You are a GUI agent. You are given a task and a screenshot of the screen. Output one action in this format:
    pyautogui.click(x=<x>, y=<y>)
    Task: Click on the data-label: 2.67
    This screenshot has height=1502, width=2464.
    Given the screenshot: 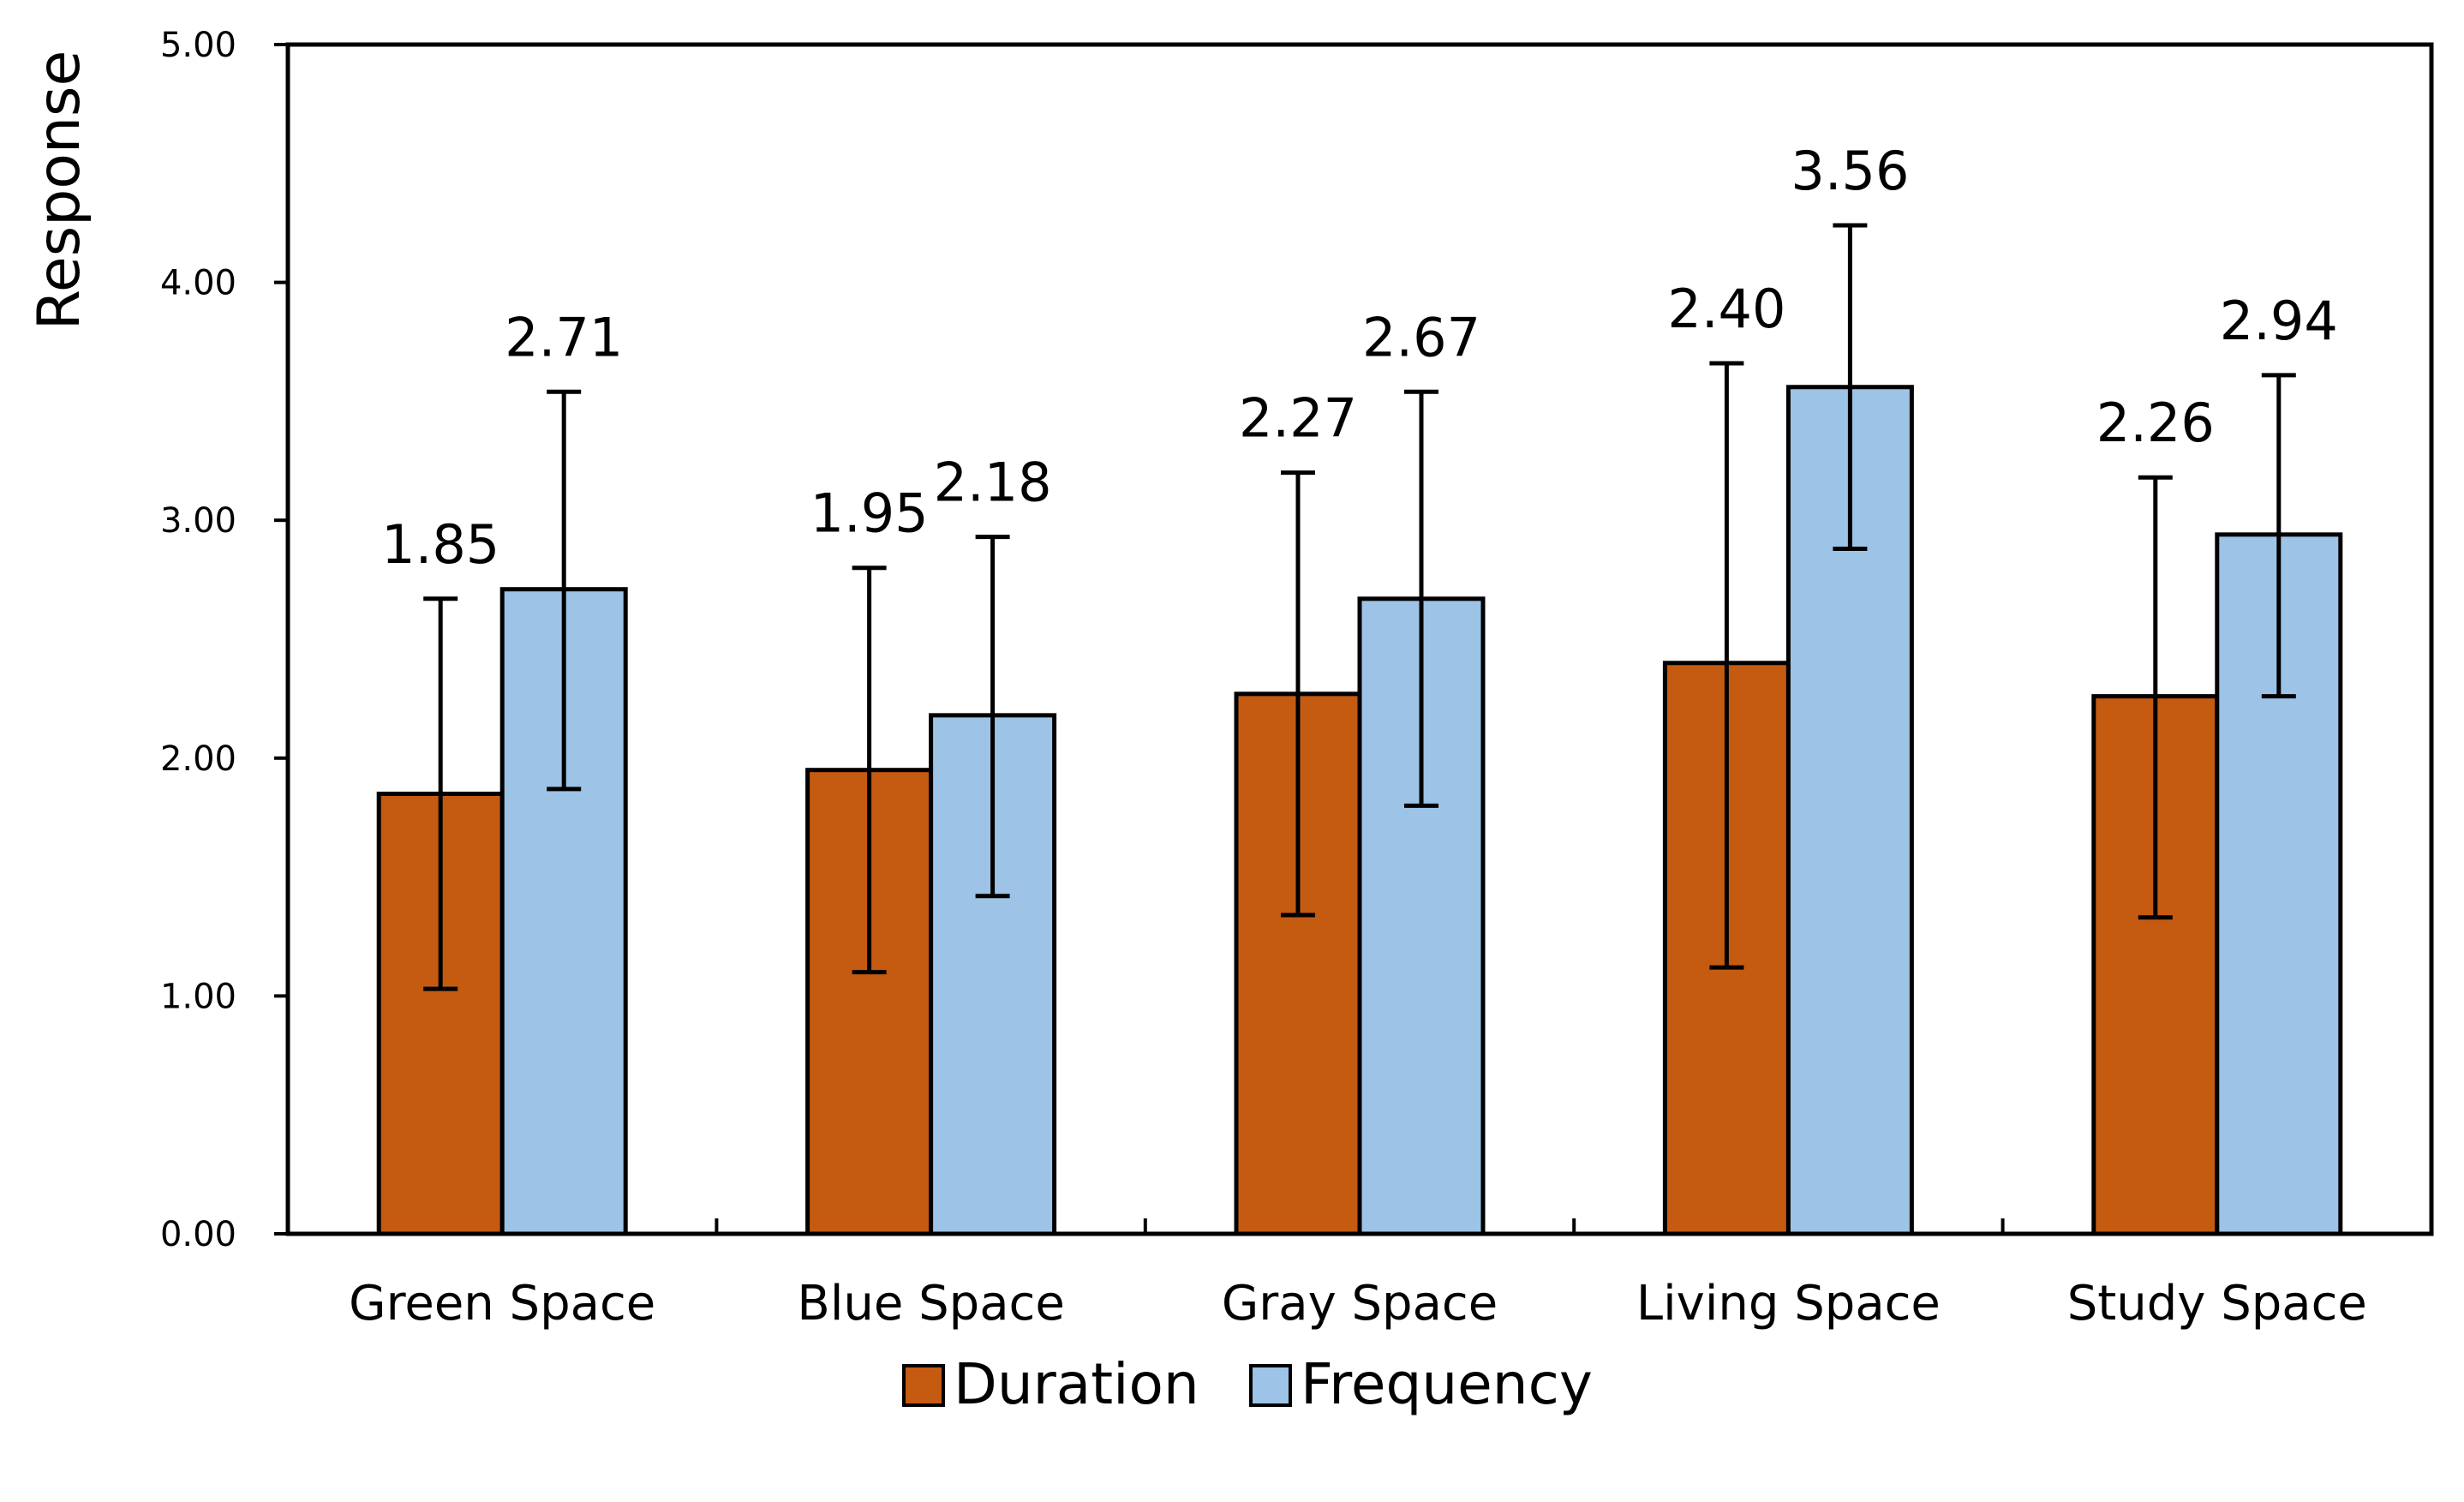 What is the action you would take?
    pyautogui.click(x=1421, y=337)
    